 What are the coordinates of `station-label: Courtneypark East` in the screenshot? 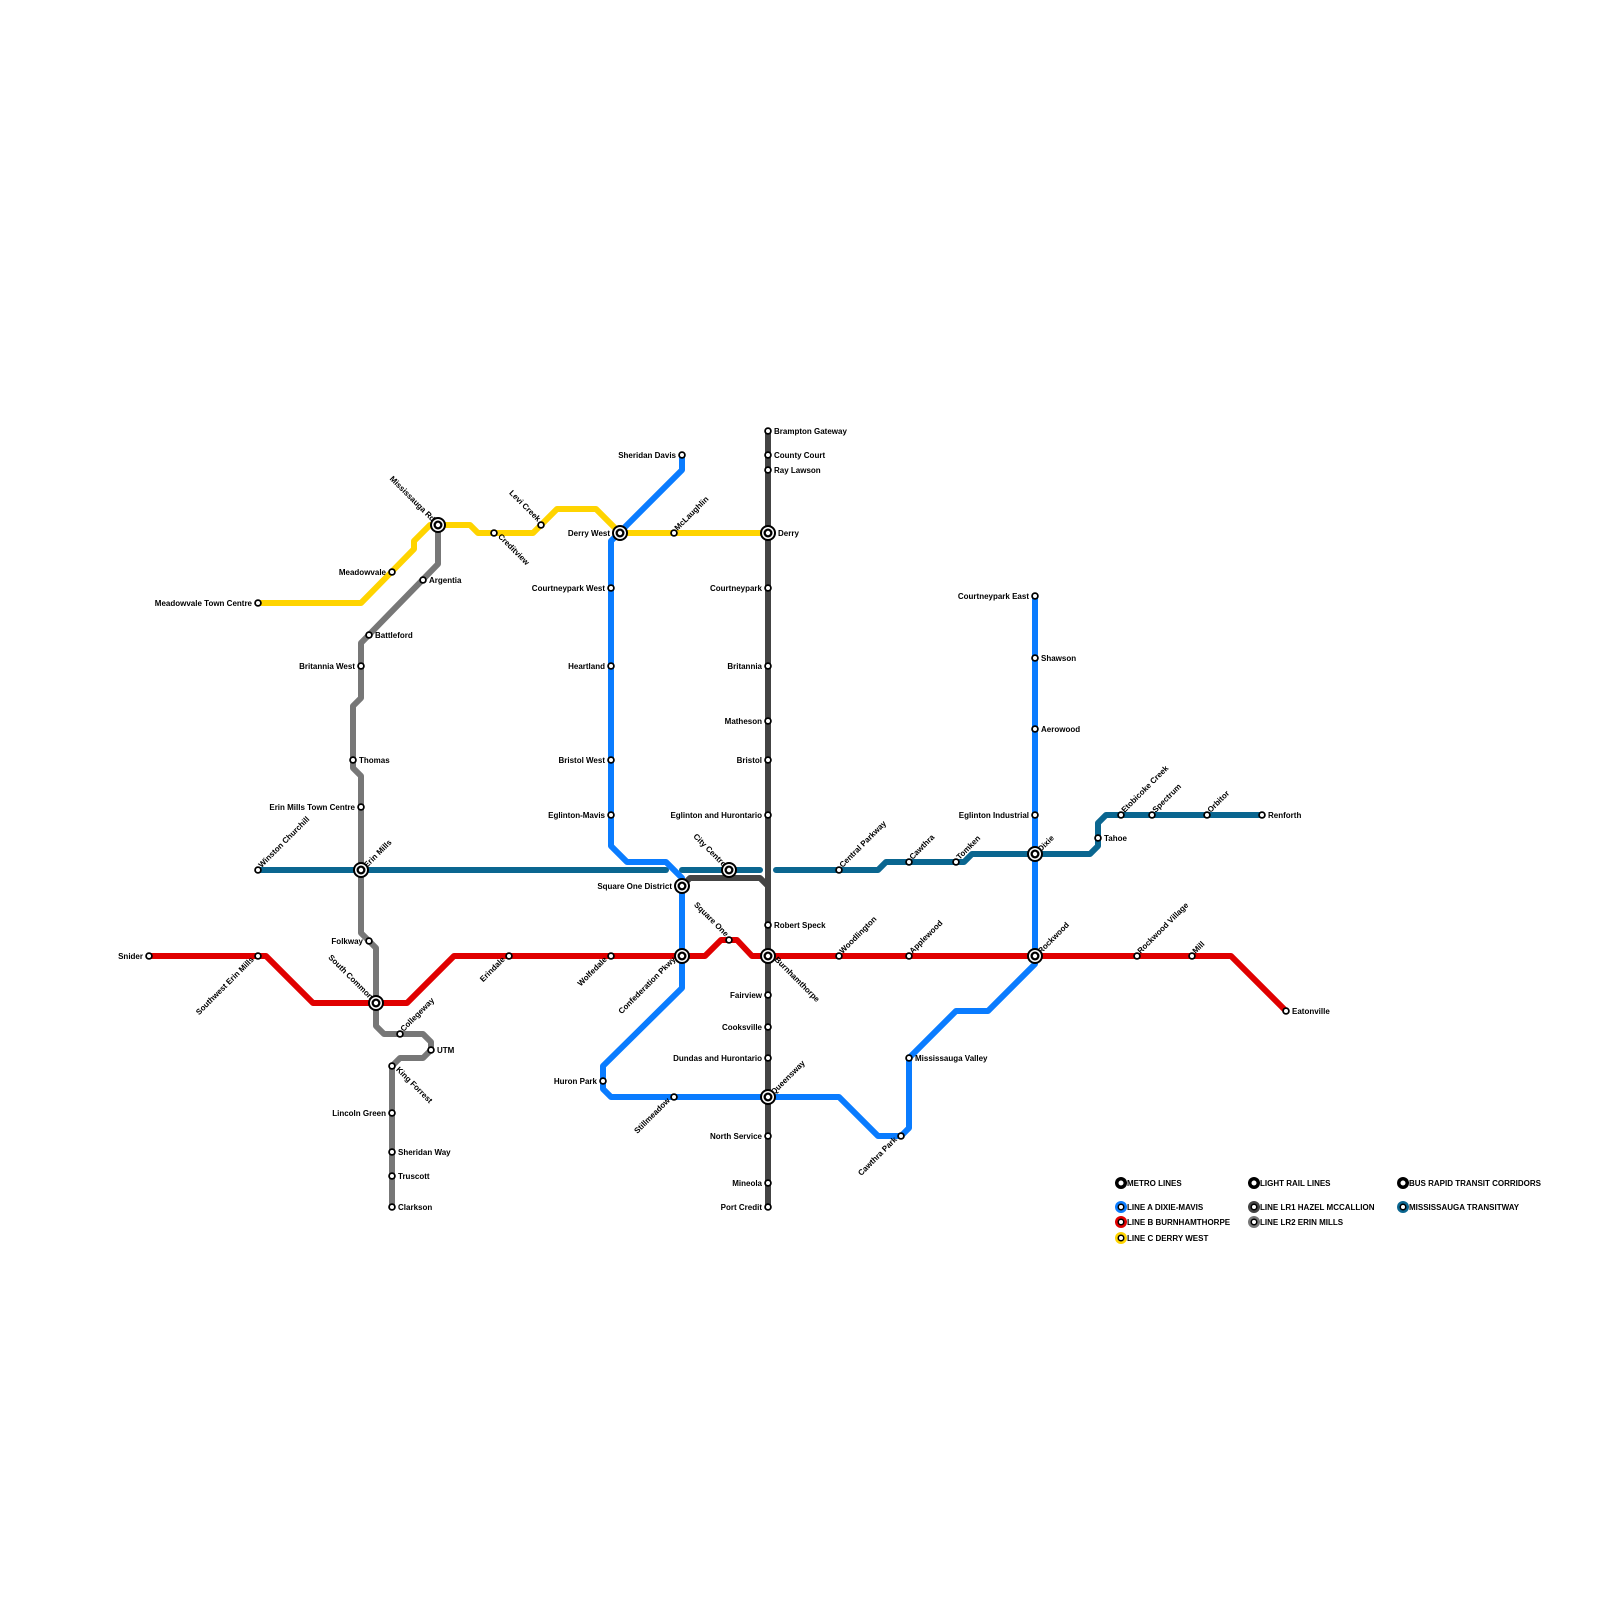 It's located at (993, 596).